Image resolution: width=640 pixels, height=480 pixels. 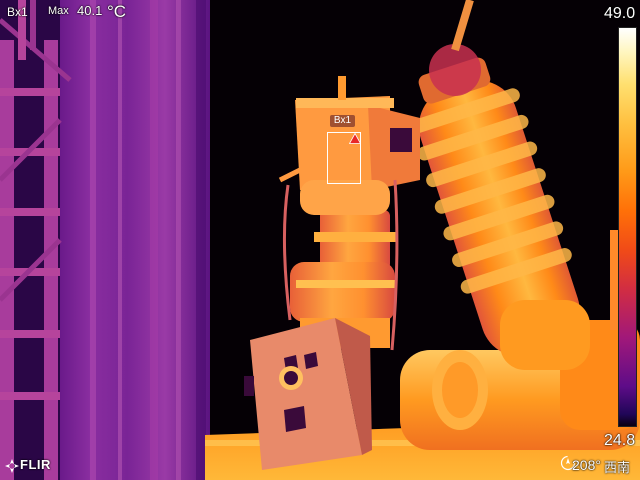 I want to click on box-measurement-region, so click(x=344, y=158).